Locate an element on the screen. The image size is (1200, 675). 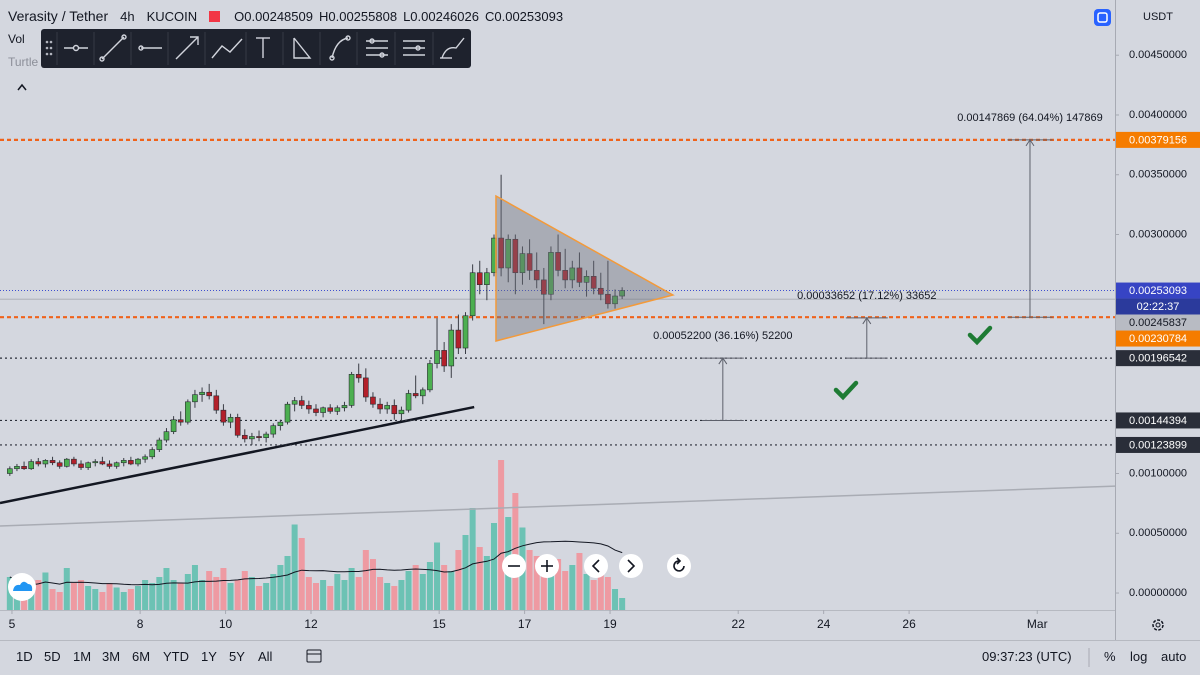
button-icon is located at coordinates (1102, 17).